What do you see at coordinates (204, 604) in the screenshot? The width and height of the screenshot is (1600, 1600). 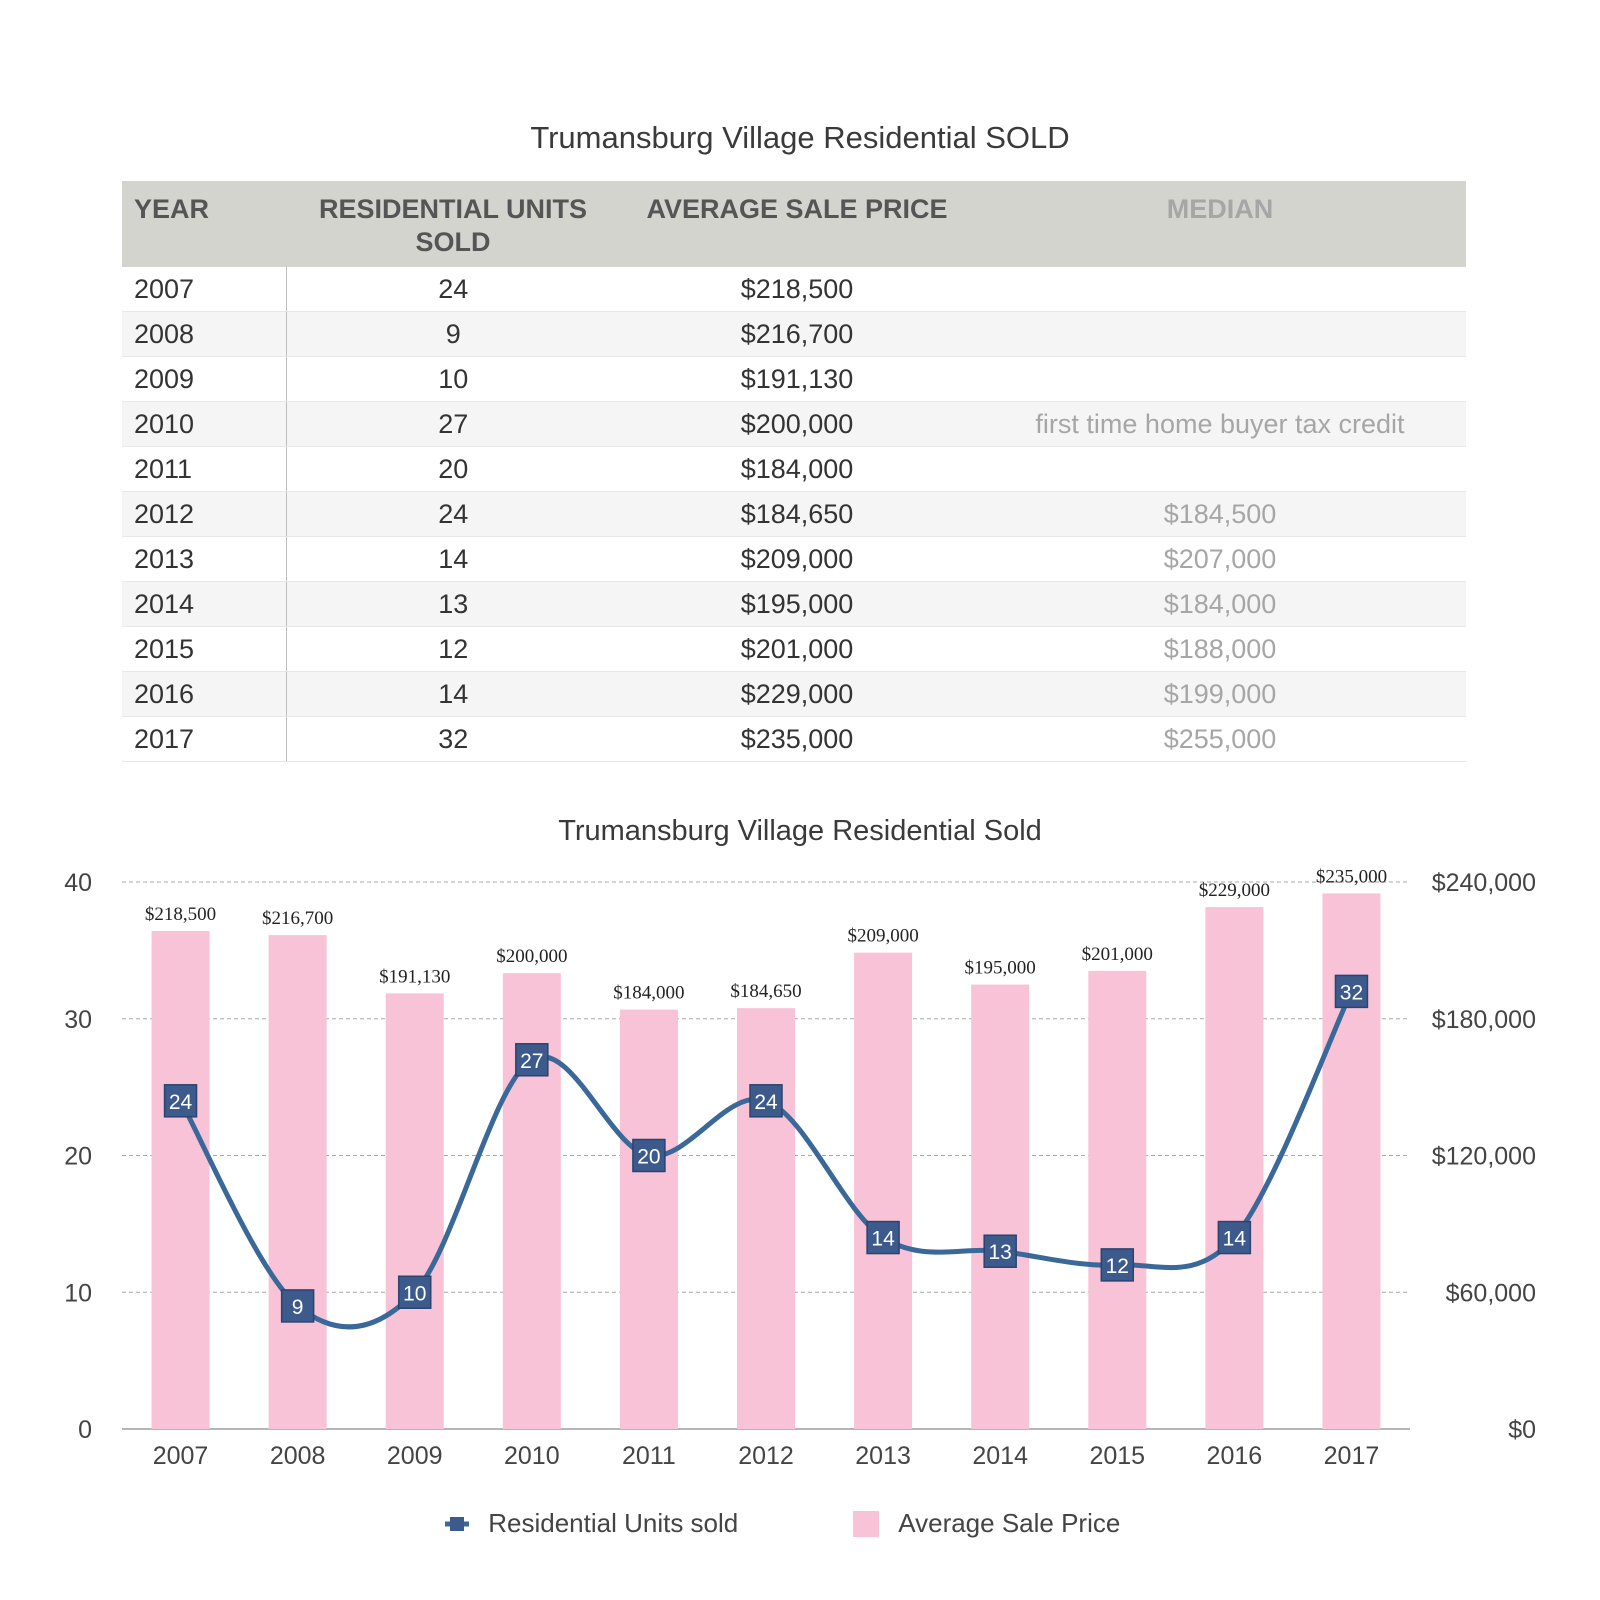 I see `cell-year: 2014` at bounding box center [204, 604].